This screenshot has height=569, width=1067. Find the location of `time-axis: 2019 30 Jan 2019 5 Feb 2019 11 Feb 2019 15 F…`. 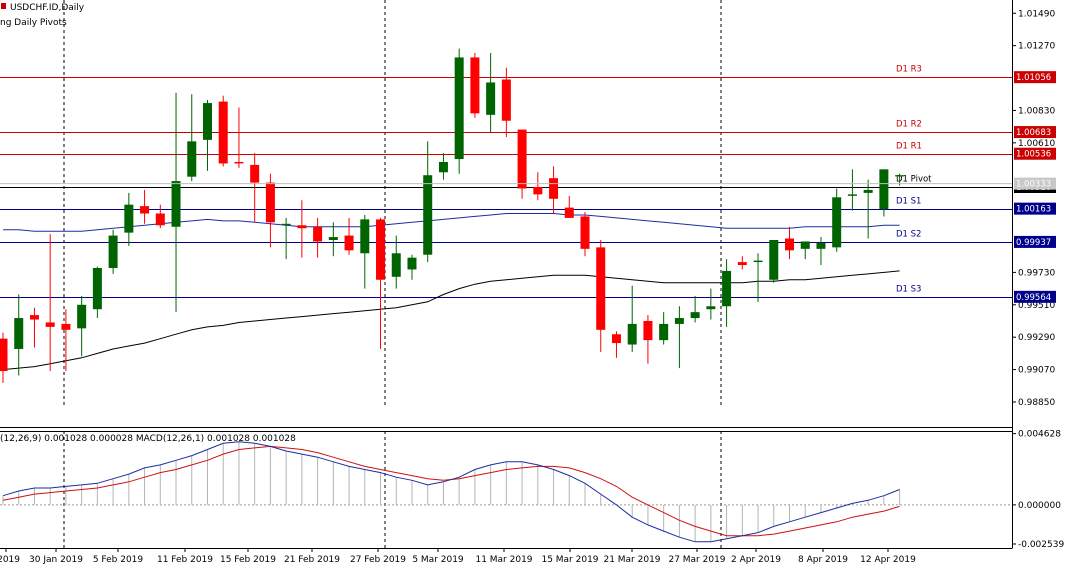

time-axis: 2019 30 Jan 2019 5 Feb 2019 11 Feb 2019 15 F… is located at coordinates (458, 556).